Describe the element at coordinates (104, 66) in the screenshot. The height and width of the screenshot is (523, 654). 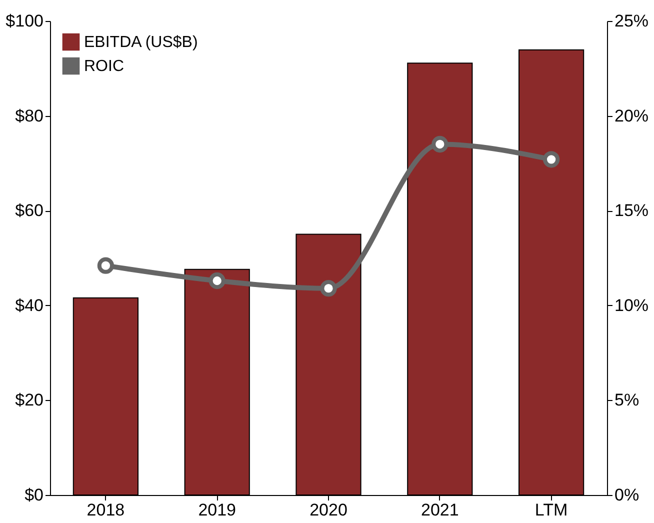
I see `legend-label: ROIC` at that location.